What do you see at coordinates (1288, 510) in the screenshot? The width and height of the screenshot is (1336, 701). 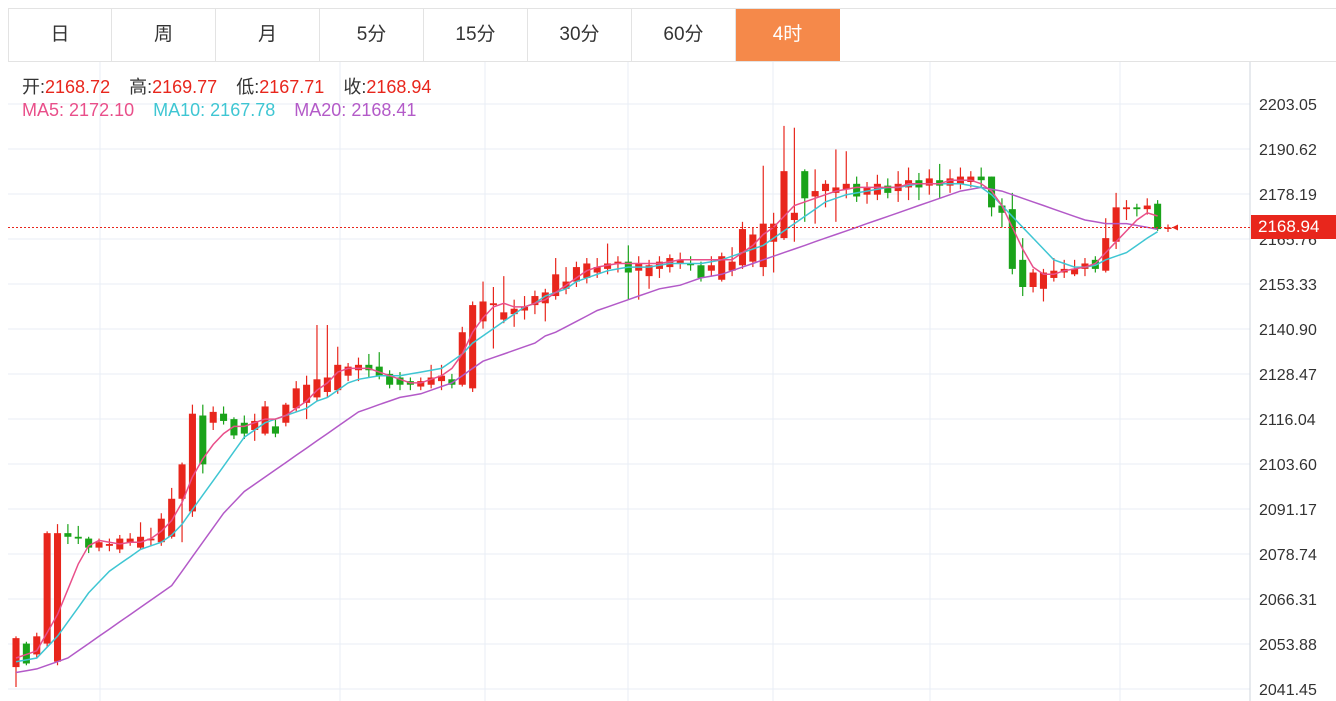 I see `y-tick-label: 2091.17` at bounding box center [1288, 510].